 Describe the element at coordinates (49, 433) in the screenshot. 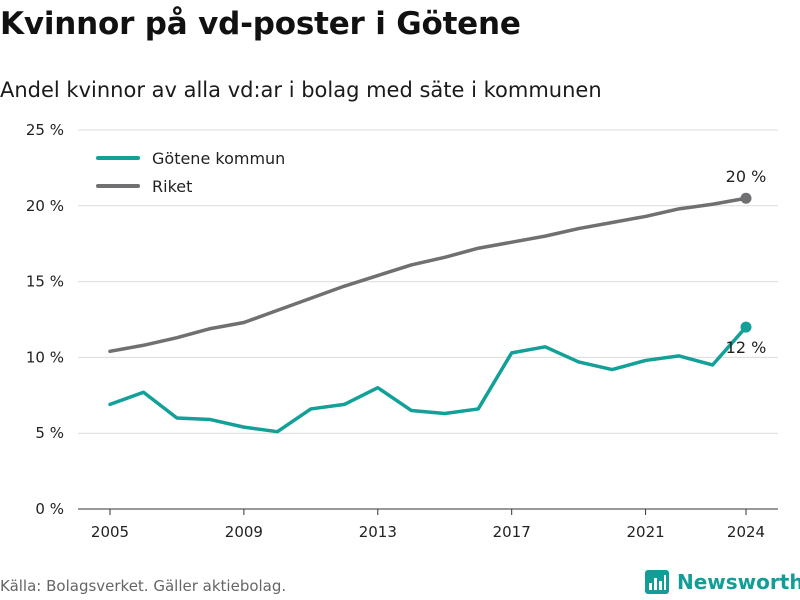

I see `y-tick-label: 5 %` at that location.